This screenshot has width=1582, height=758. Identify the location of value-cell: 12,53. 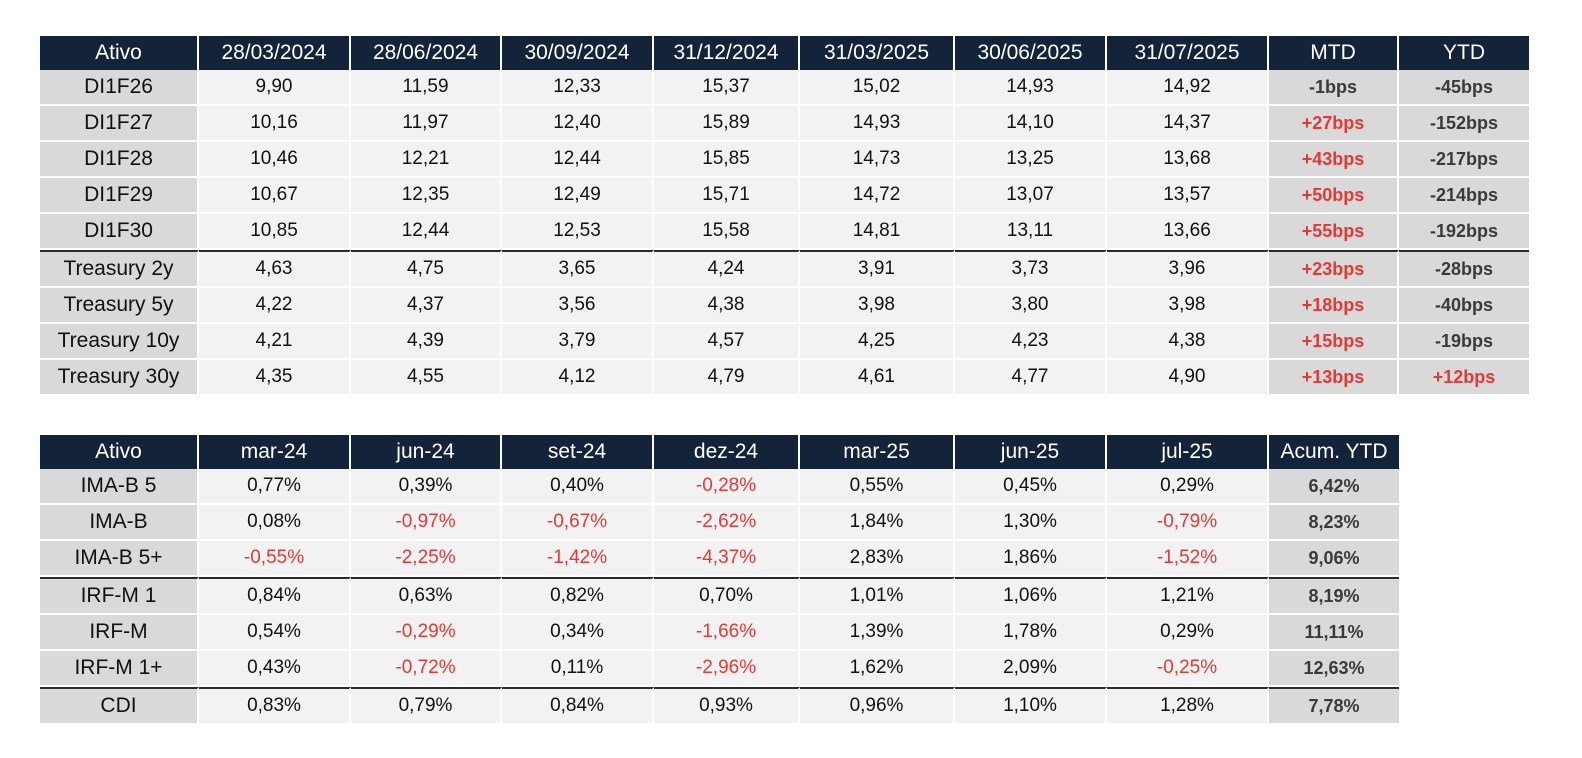
(578, 232).